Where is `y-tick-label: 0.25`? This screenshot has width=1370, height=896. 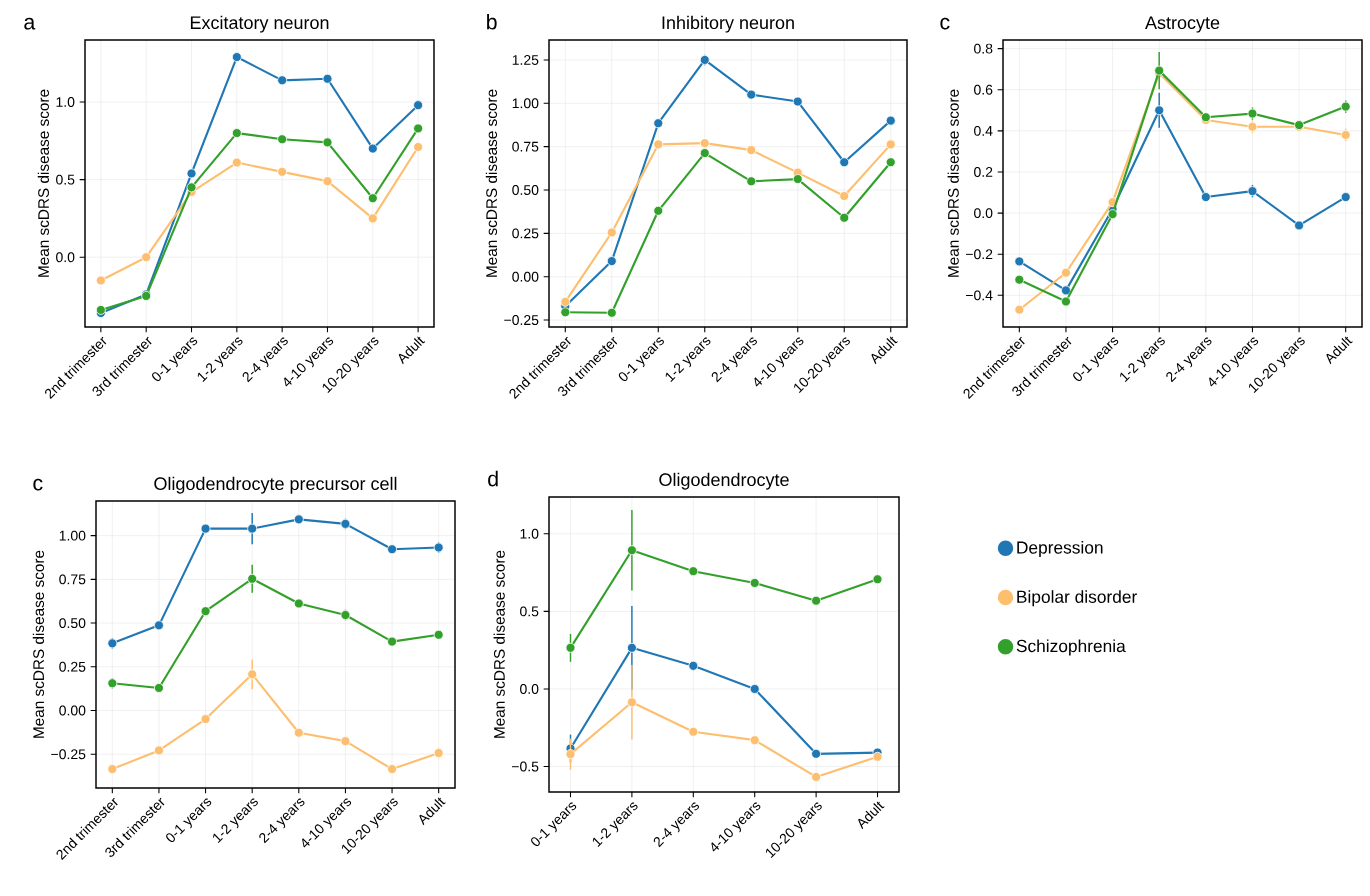
y-tick-label: 0.25 is located at coordinates (525, 233).